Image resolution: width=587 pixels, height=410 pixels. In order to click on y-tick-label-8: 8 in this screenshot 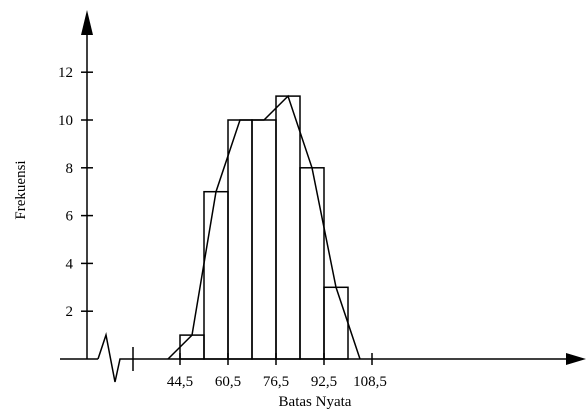, I will do `click(70, 169)`.